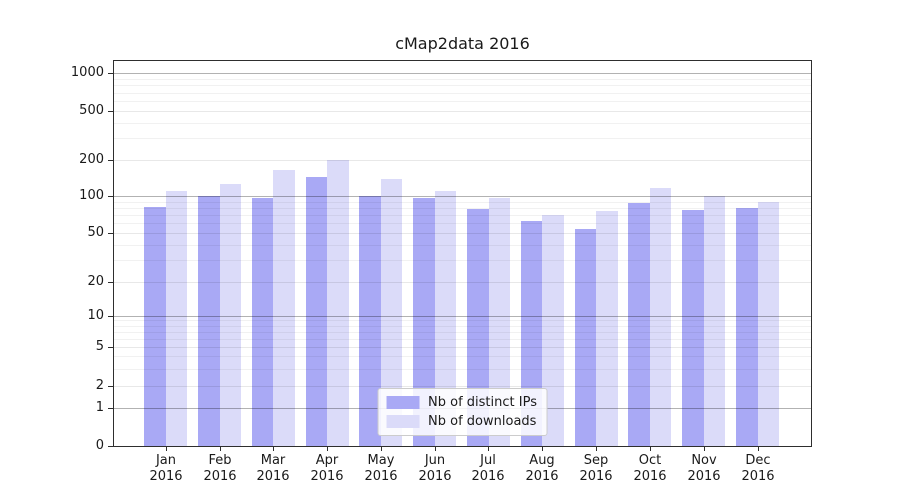 This screenshot has width=900, height=500. I want to click on x-tick-label: Jan 2016, so click(166, 468).